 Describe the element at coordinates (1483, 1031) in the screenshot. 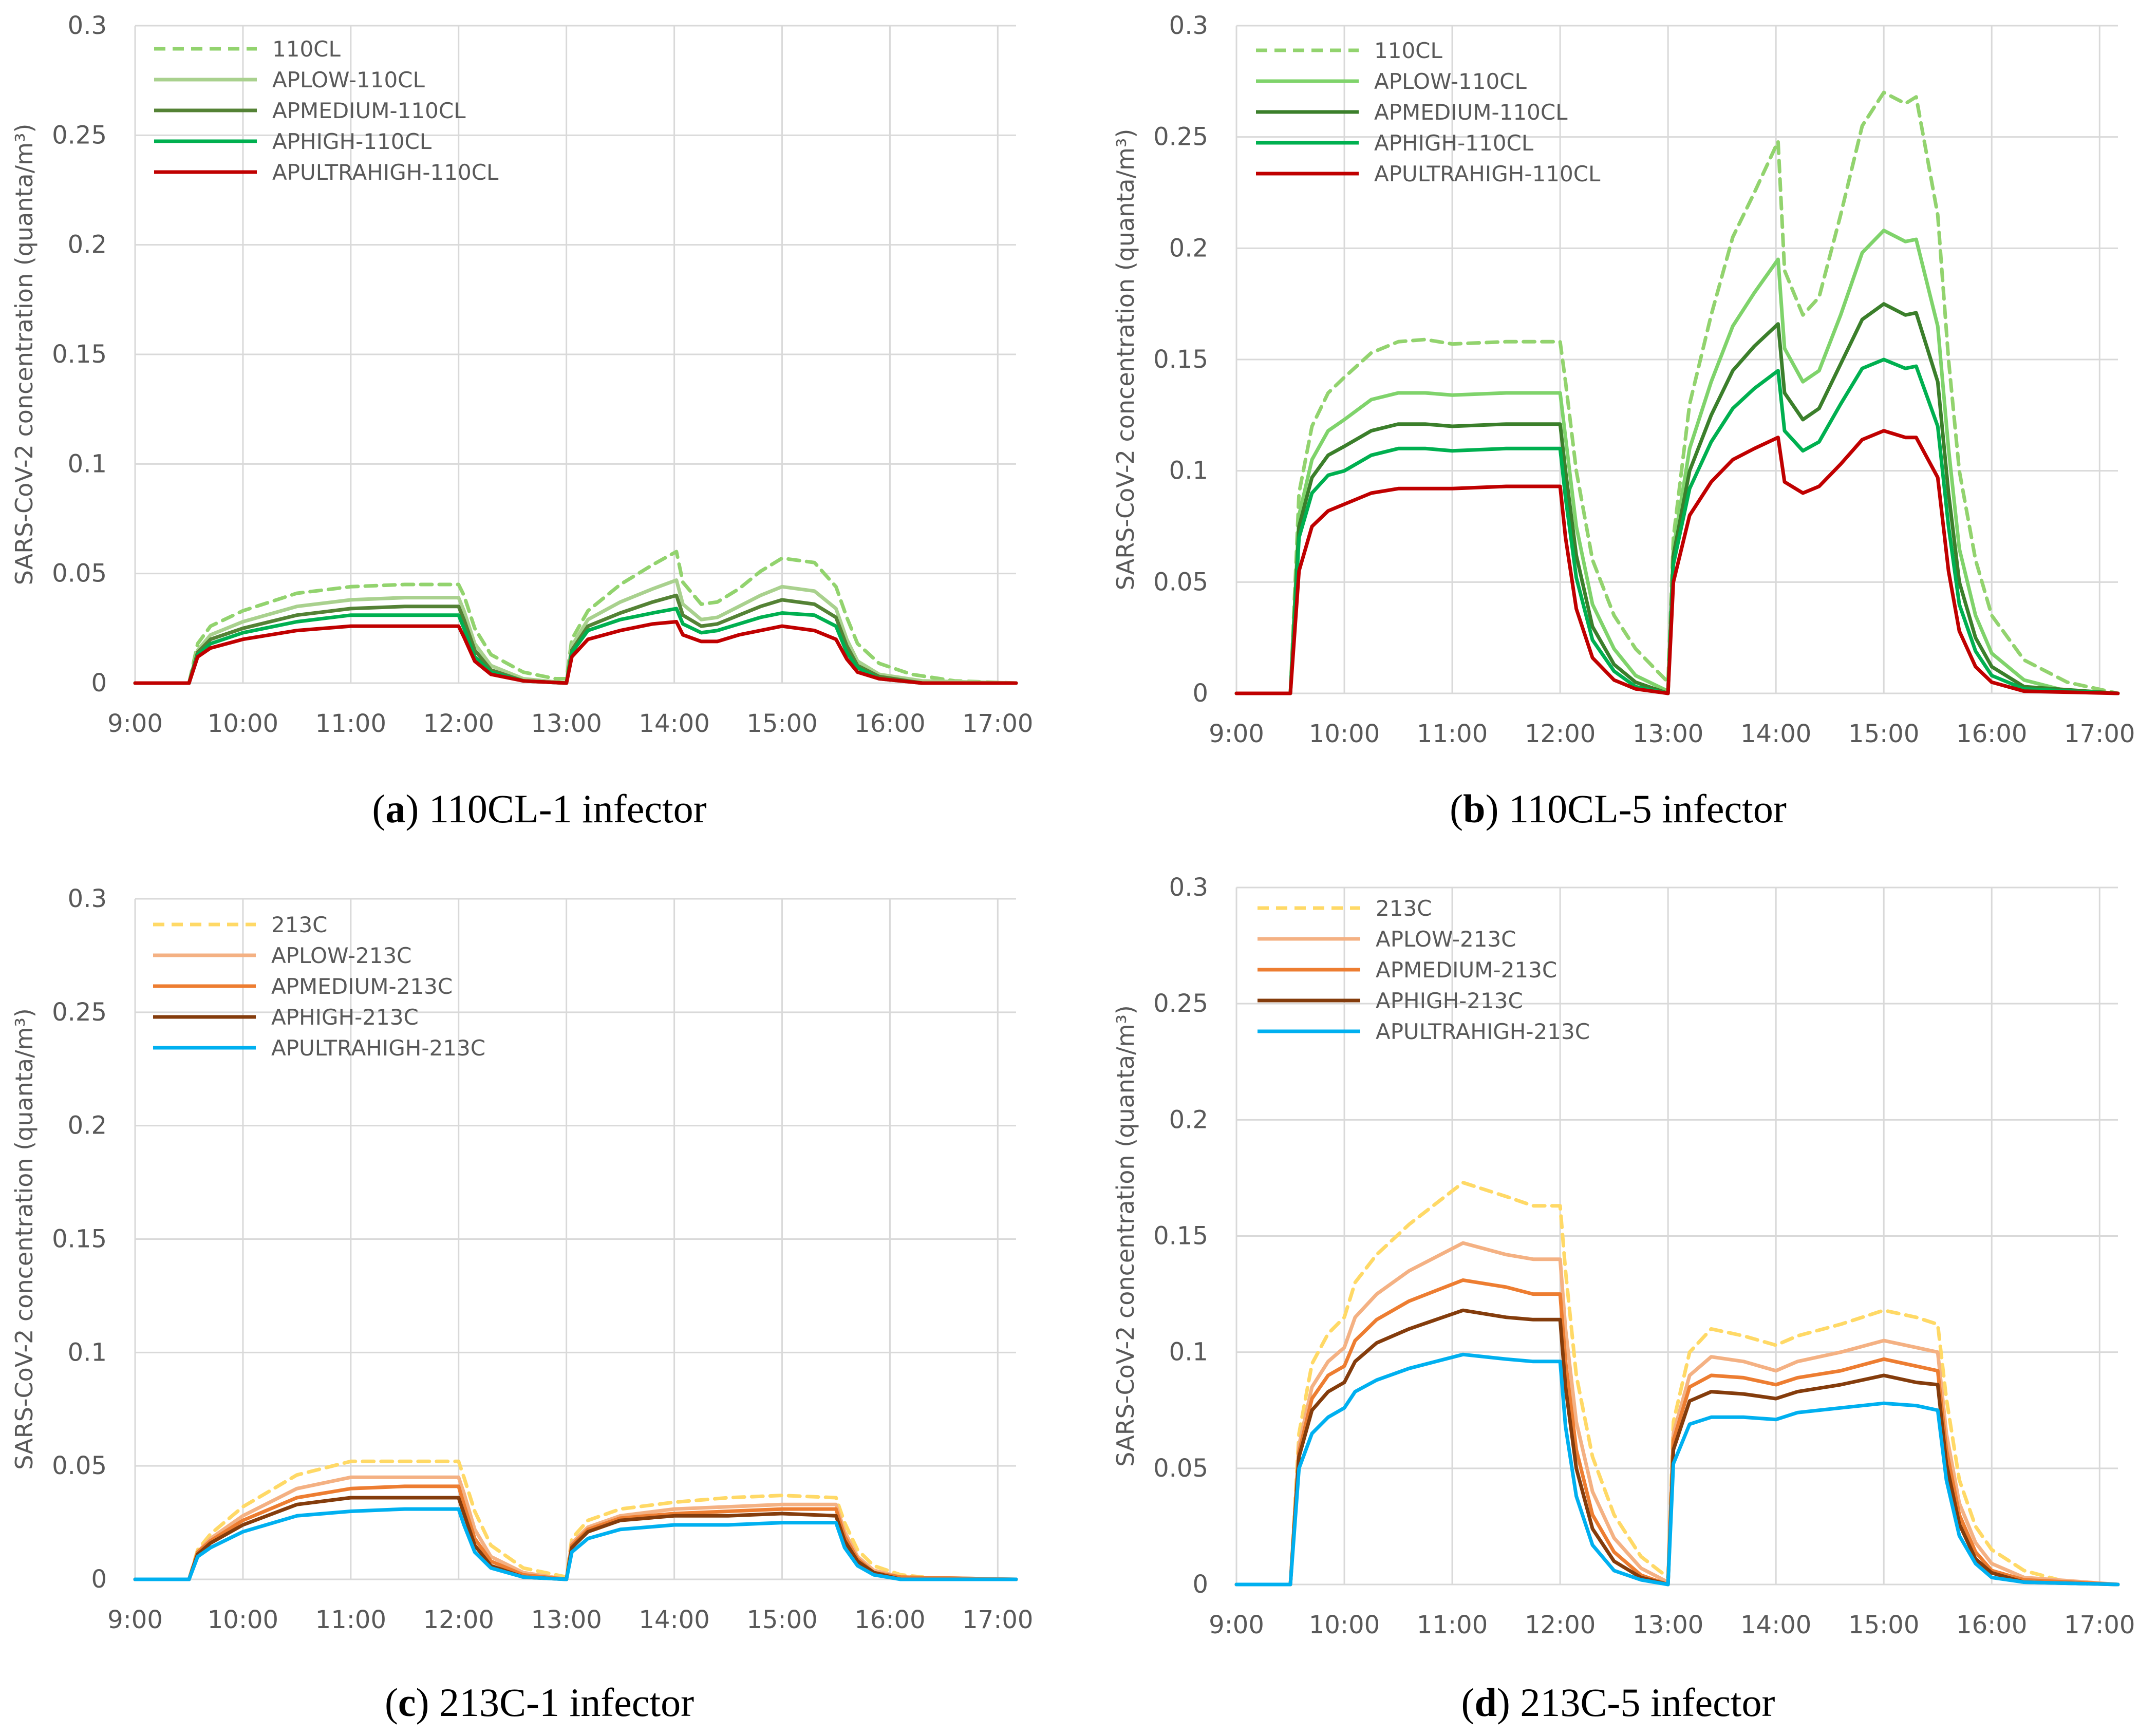

I see `legend-label: APULTRAHIGH-213C` at that location.